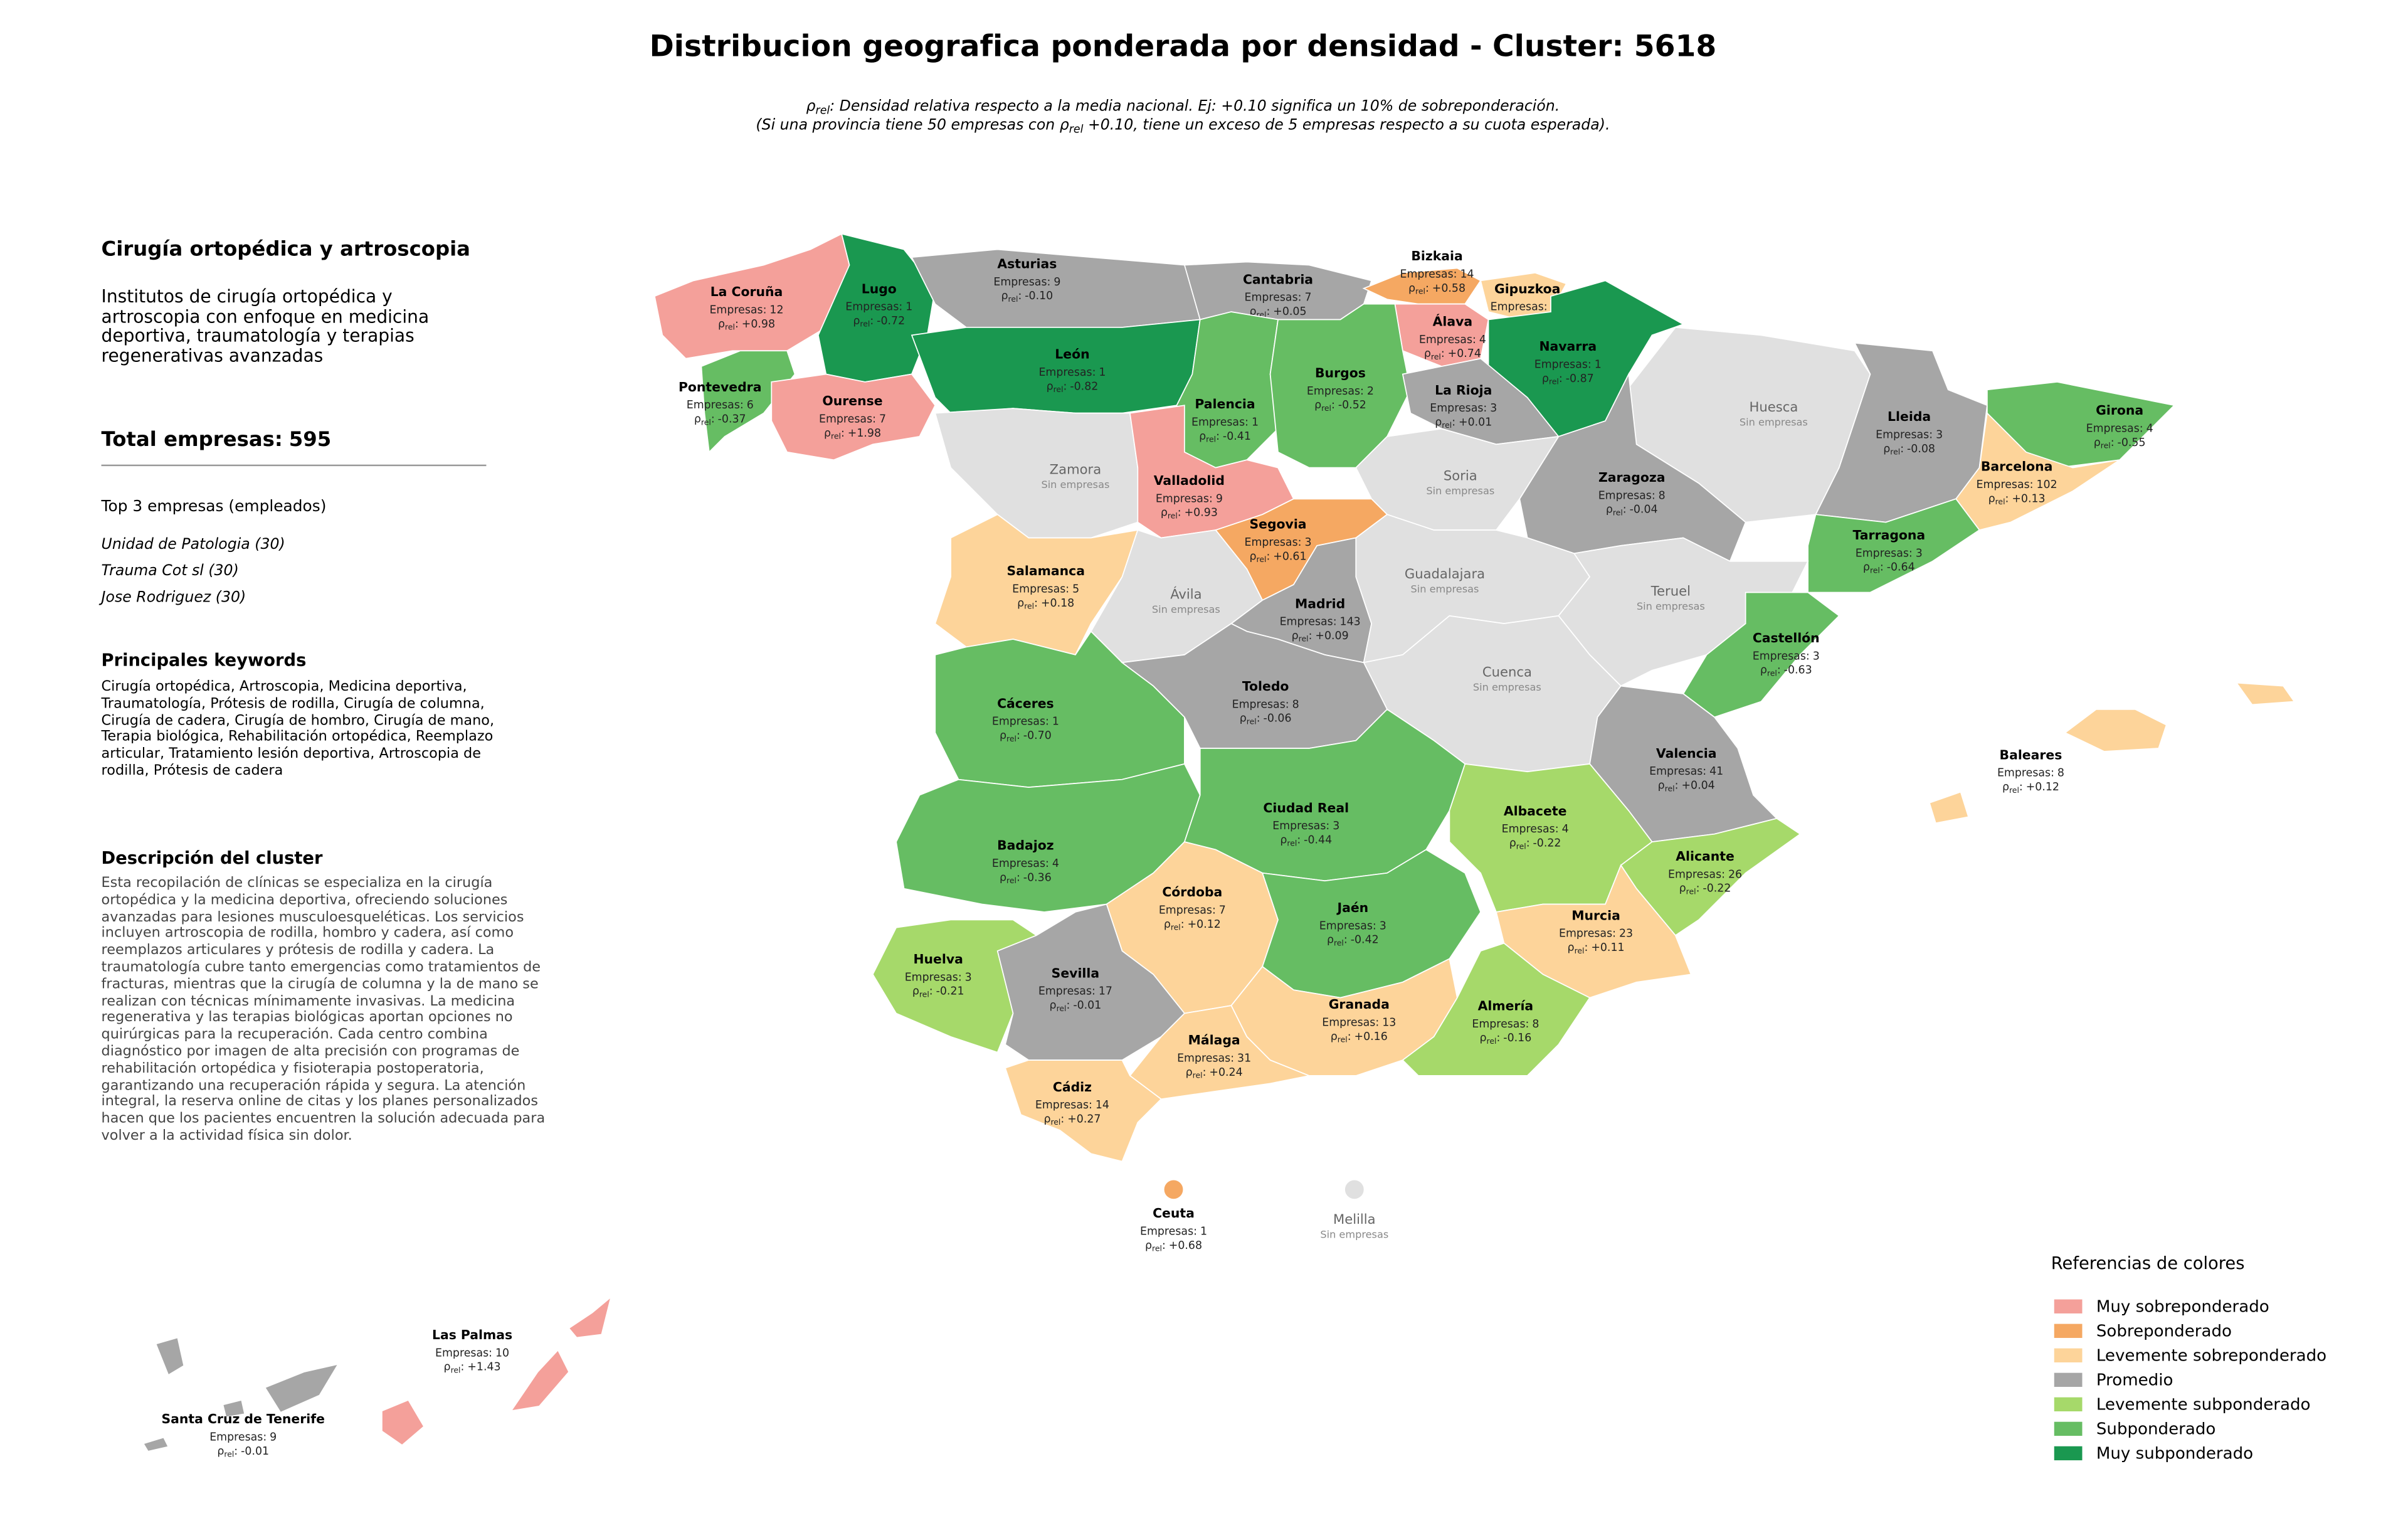  What do you see at coordinates (1909, 450) in the screenshot?
I see `rho-line: ρrel: -0.08` at bounding box center [1909, 450].